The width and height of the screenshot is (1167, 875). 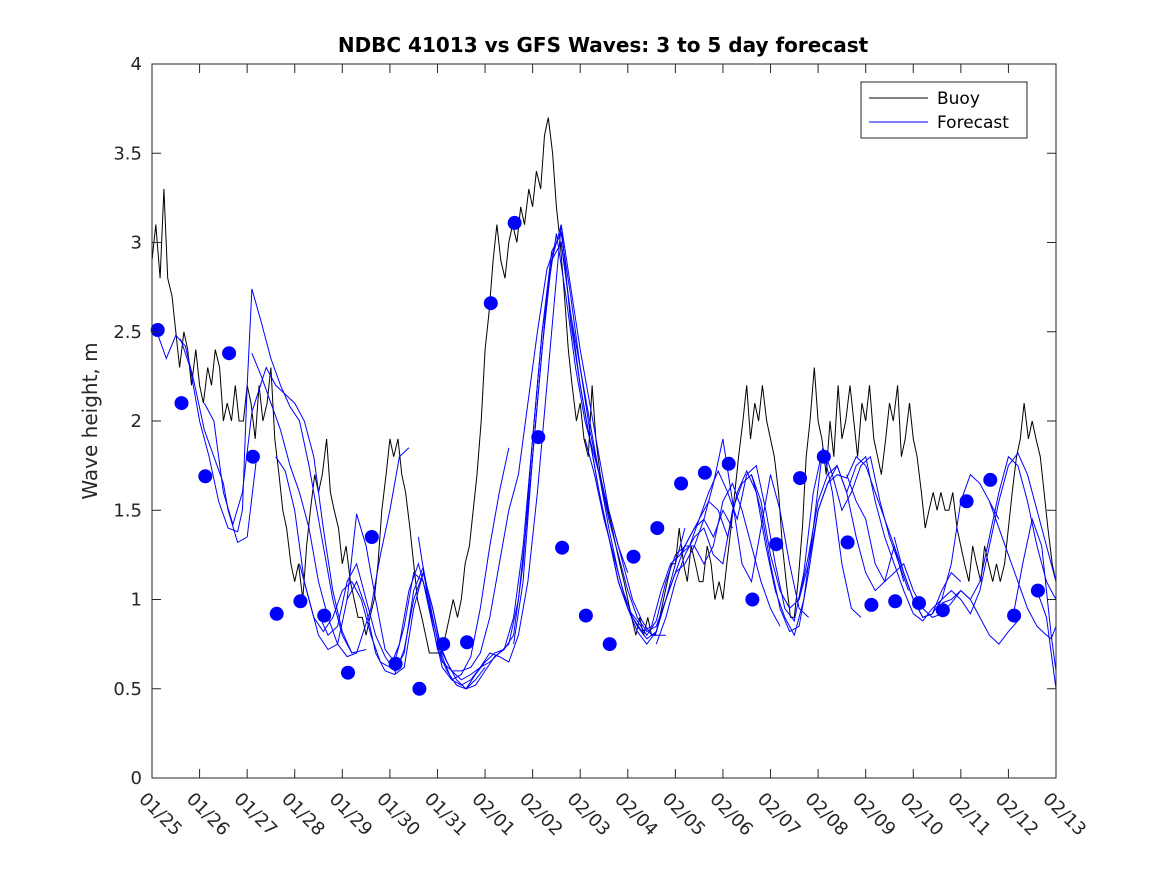 I want to click on y-tick-label: 1, so click(x=136, y=600).